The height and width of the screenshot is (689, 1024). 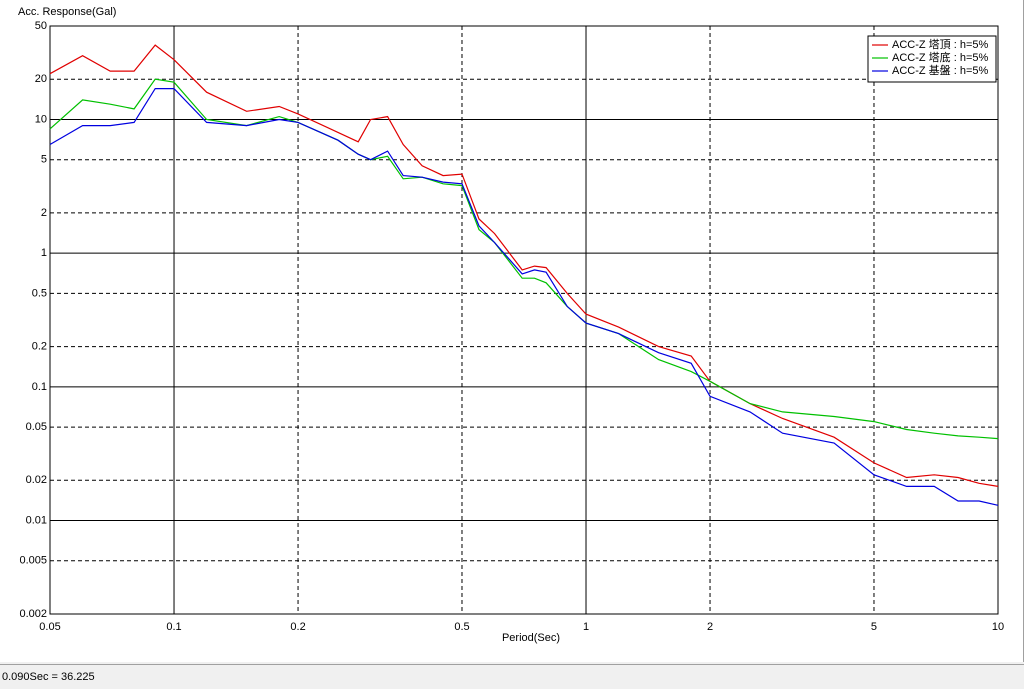 What do you see at coordinates (41, 79) in the screenshot?
I see `y-tick-label: 20` at bounding box center [41, 79].